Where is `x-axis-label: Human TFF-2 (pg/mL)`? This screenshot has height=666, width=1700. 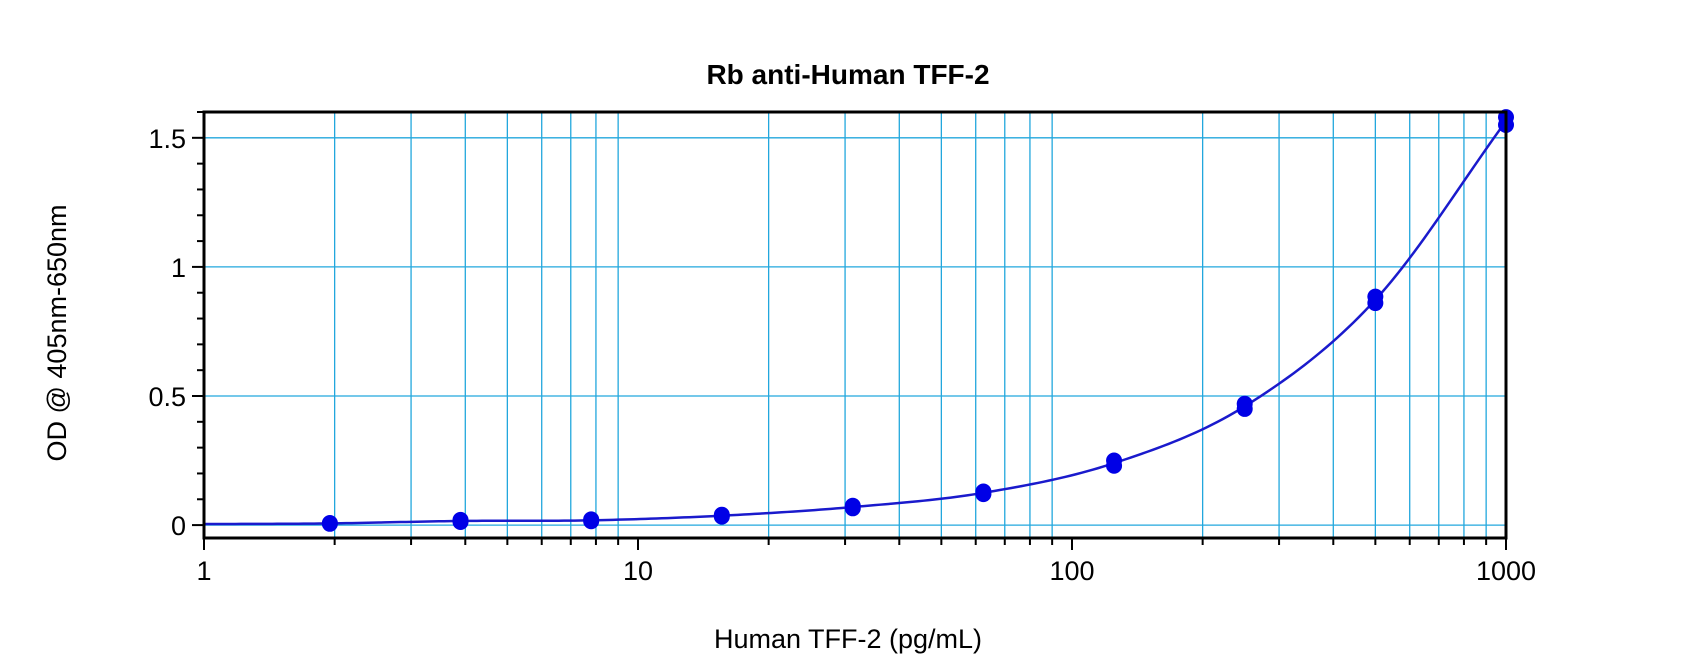
x-axis-label: Human TFF-2 (pg/mL) is located at coordinates (848, 639).